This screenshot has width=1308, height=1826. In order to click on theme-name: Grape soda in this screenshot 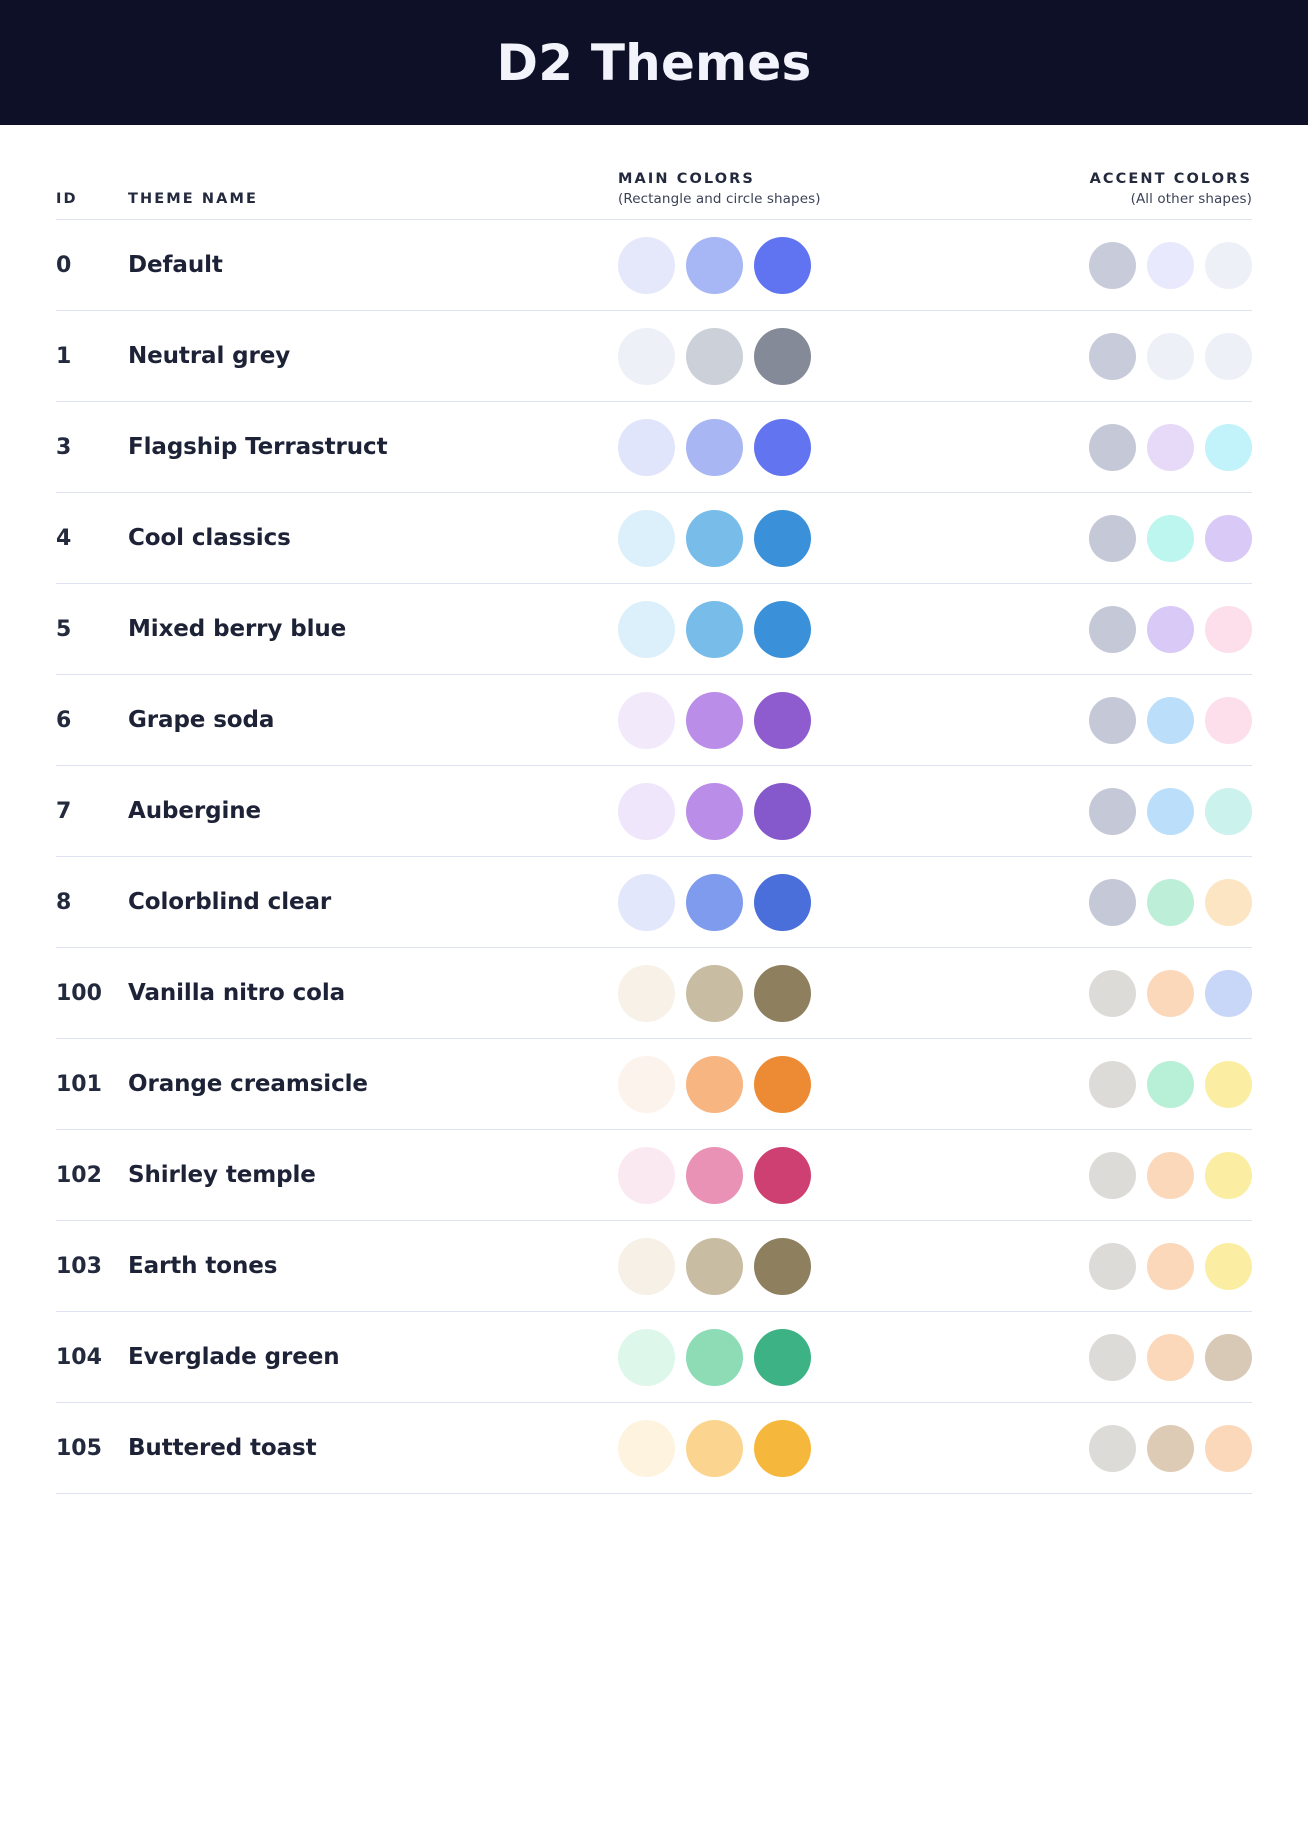, I will do `click(201, 720)`.